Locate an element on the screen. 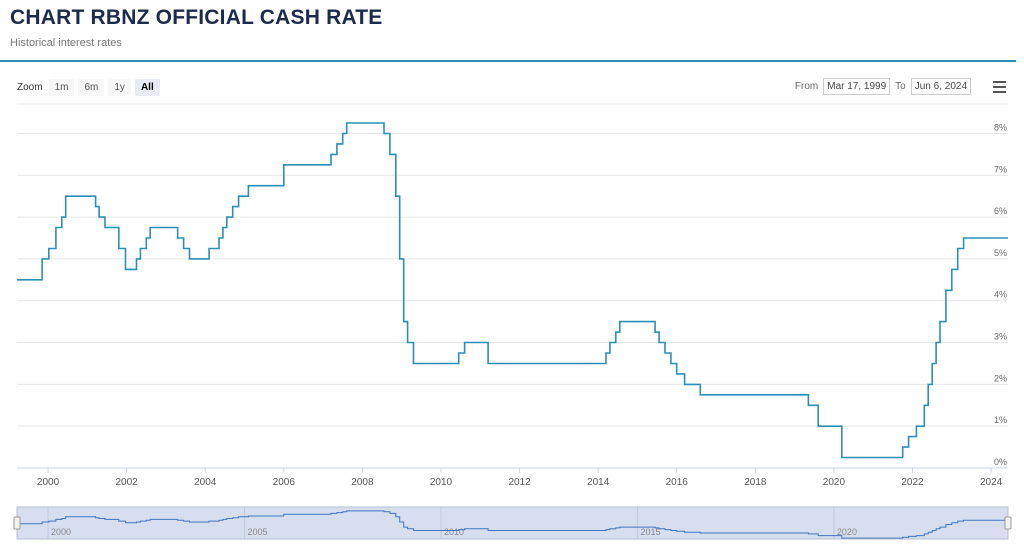  navigator-tick-label: 2015 is located at coordinates (650, 532).